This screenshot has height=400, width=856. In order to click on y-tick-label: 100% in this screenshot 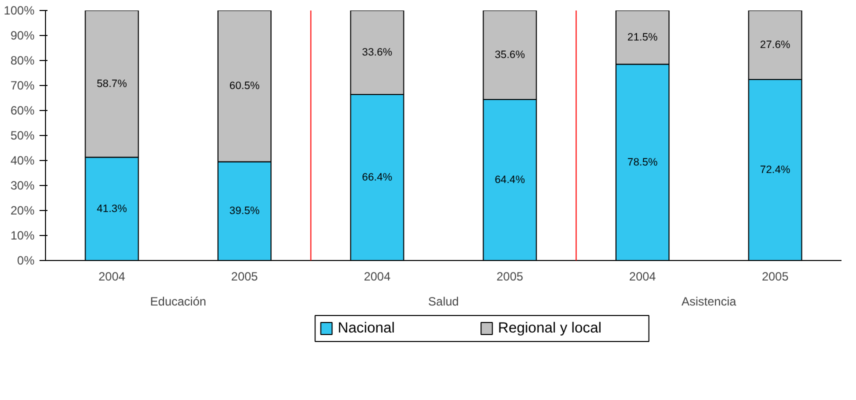, I will do `click(19, 11)`.